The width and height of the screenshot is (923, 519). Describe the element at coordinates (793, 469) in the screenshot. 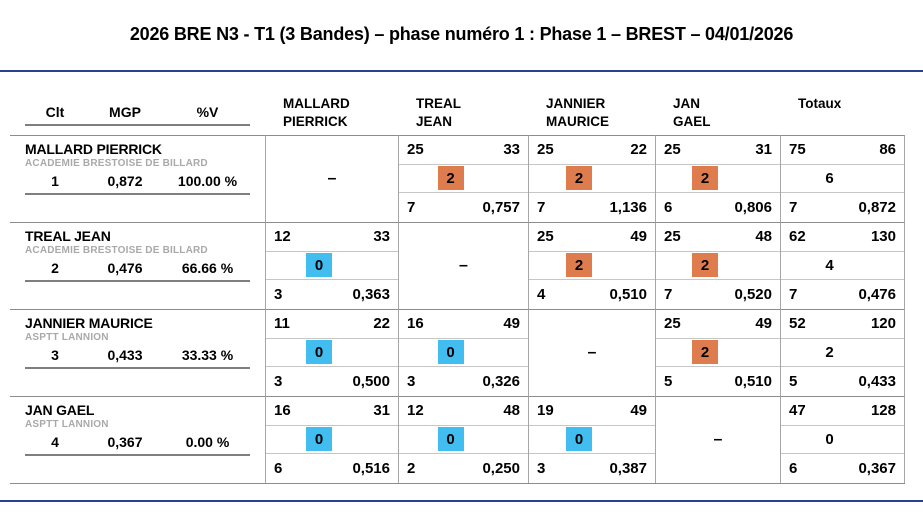

I see `total-best-run: 6` at that location.